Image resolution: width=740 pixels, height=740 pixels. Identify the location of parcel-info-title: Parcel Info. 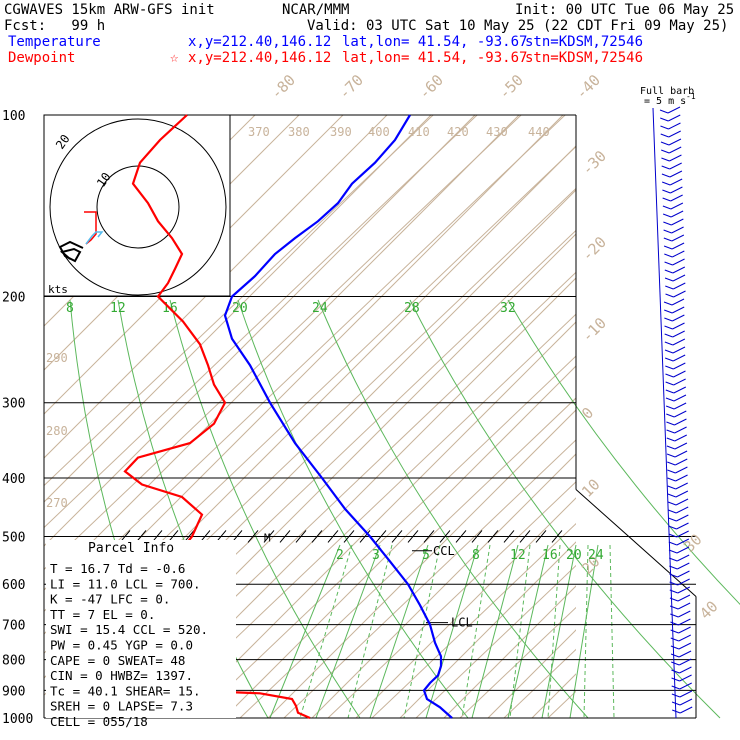
(131, 548).